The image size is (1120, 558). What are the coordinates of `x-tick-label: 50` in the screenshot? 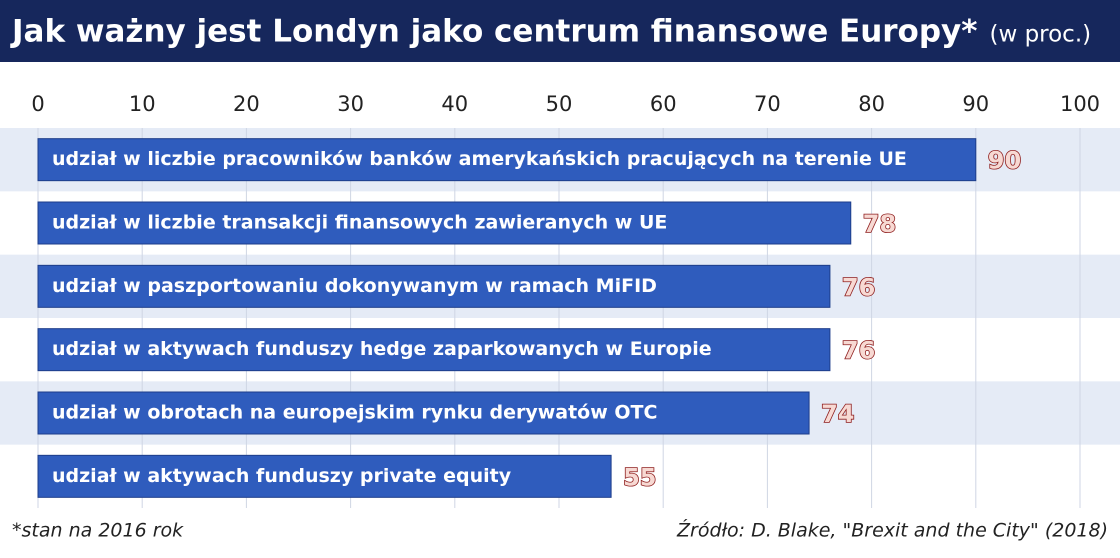 It's located at (559, 104).